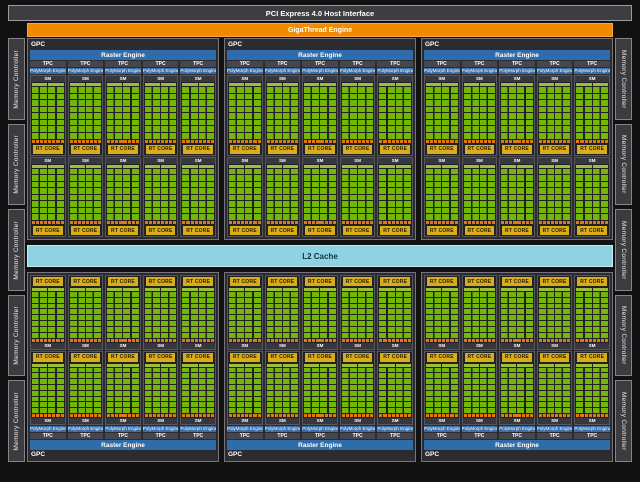 This screenshot has width=640, height=482. What do you see at coordinates (198, 357) in the screenshot?
I see `tpc: RT CORE SM RT CORE SM PolyMorph Engine TPC` at bounding box center [198, 357].